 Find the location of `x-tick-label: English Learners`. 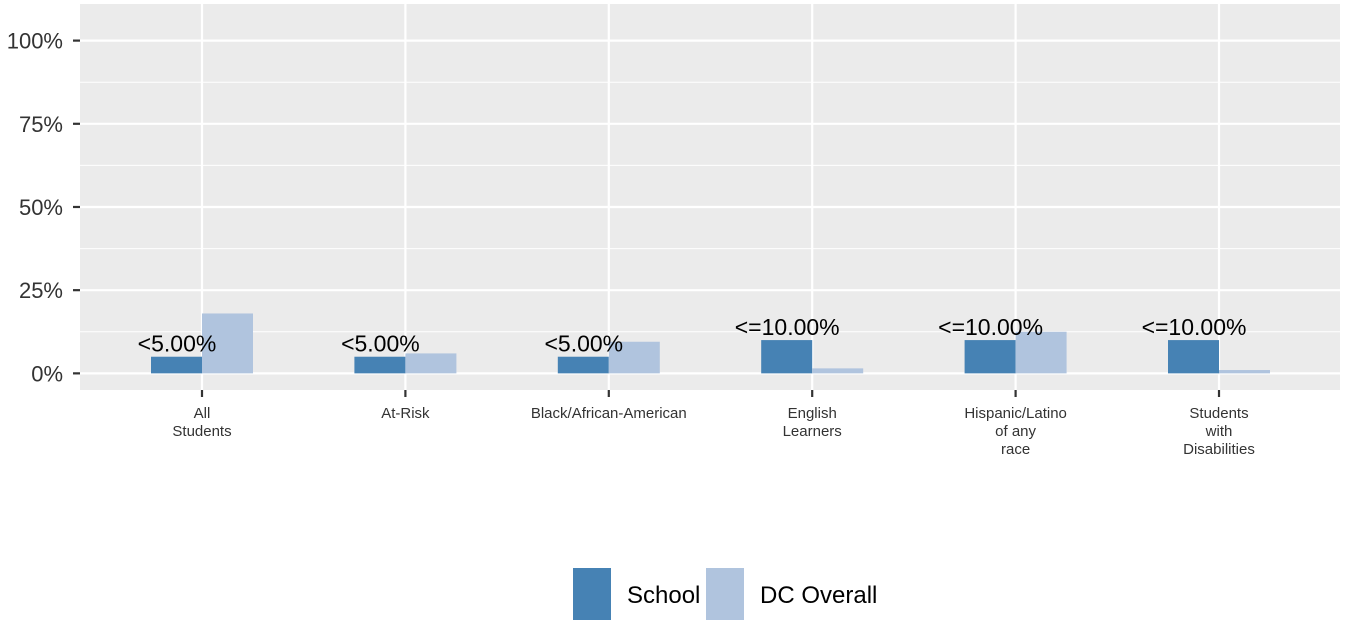

x-tick-label: English Learners is located at coordinates (812, 422).